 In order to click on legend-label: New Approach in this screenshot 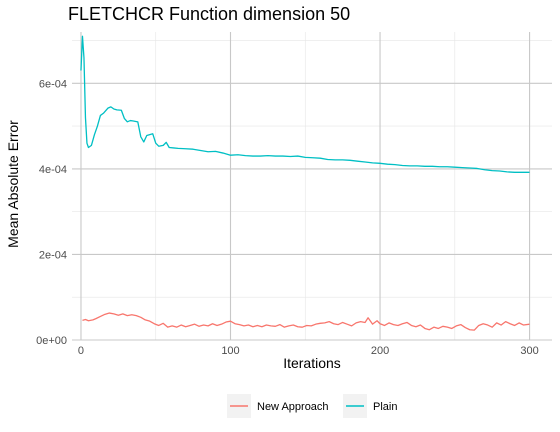, I will do `click(293, 407)`.